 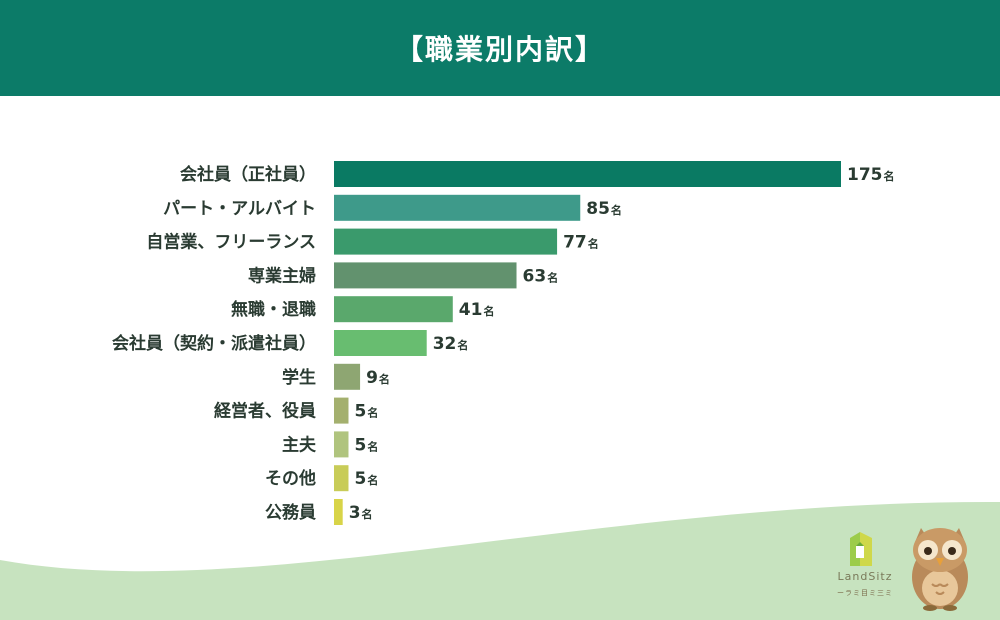 What do you see at coordinates (604, 209) in the screenshot?
I see `value-label: 85名` at bounding box center [604, 209].